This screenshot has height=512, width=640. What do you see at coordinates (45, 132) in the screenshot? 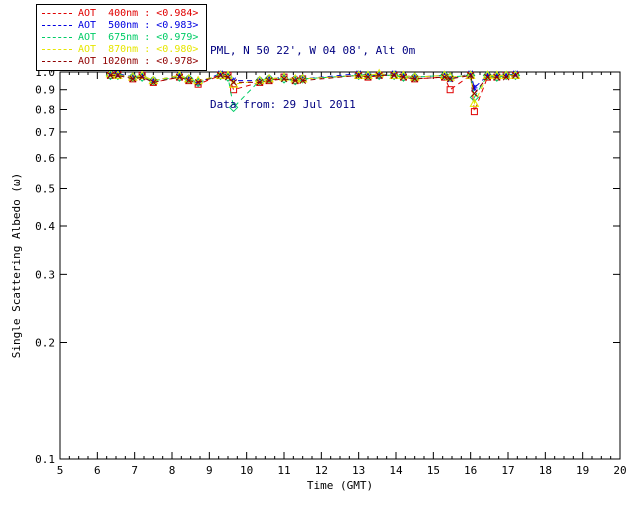
I see `svg-text: 0.7` at bounding box center [45, 132].